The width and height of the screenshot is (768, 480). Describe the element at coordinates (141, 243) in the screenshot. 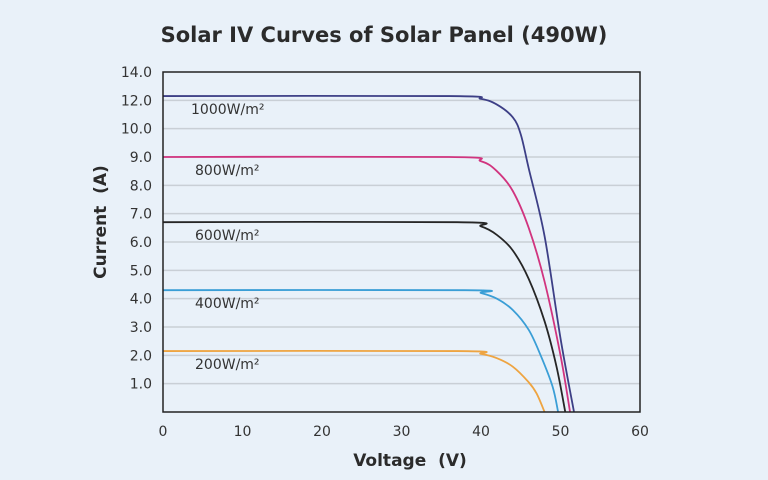

I see `y-tick-label: 6.0` at that location.